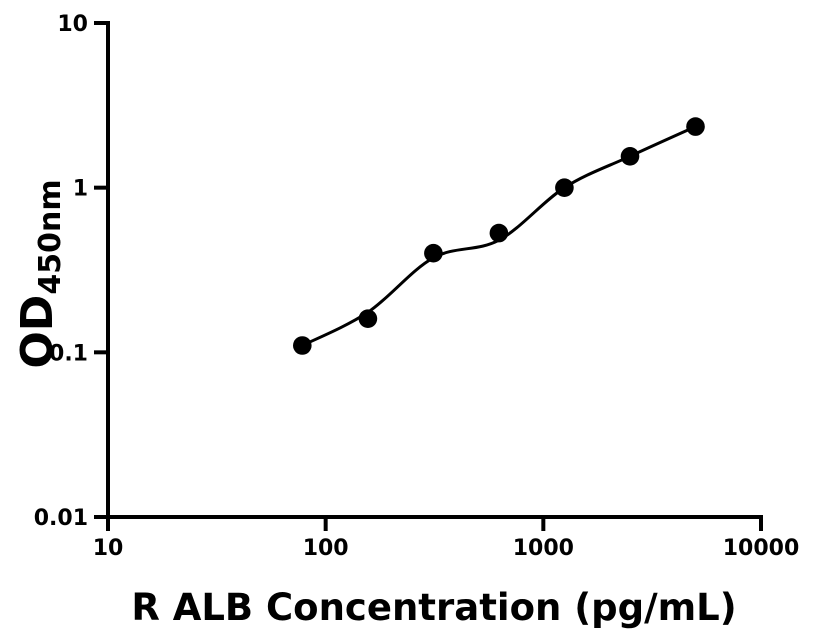 Image resolution: width=816 pixels, height=640 pixels. I want to click on x-tick-label: 10000, so click(761, 548).